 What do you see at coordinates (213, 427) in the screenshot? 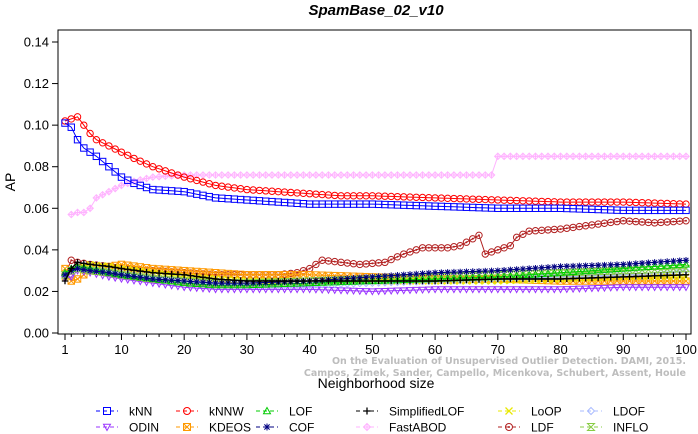
I see `legend-item-kdeos: KDEOS` at bounding box center [213, 427].